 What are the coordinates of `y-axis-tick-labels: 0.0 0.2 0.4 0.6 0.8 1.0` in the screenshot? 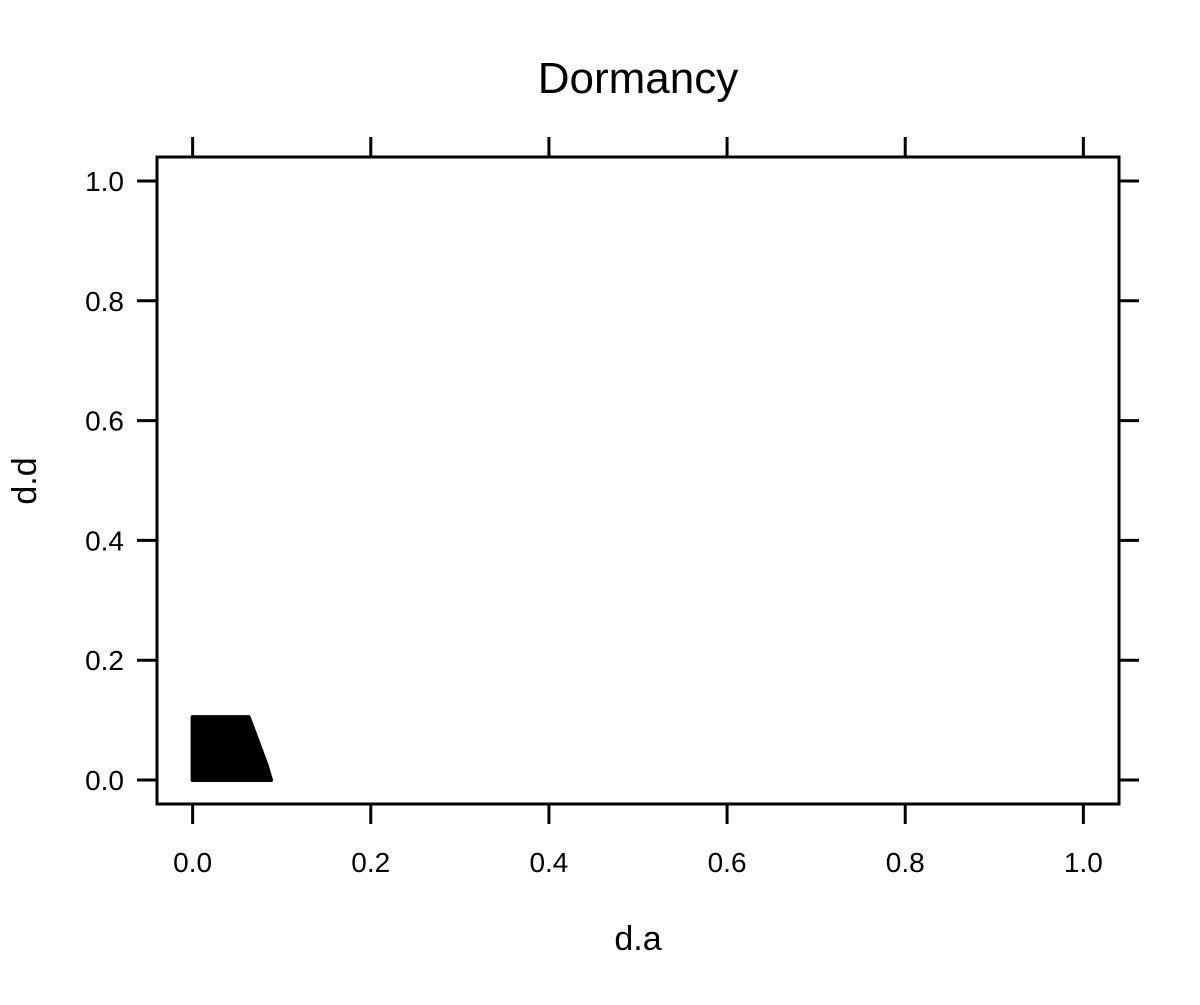 It's located at (104, 481).